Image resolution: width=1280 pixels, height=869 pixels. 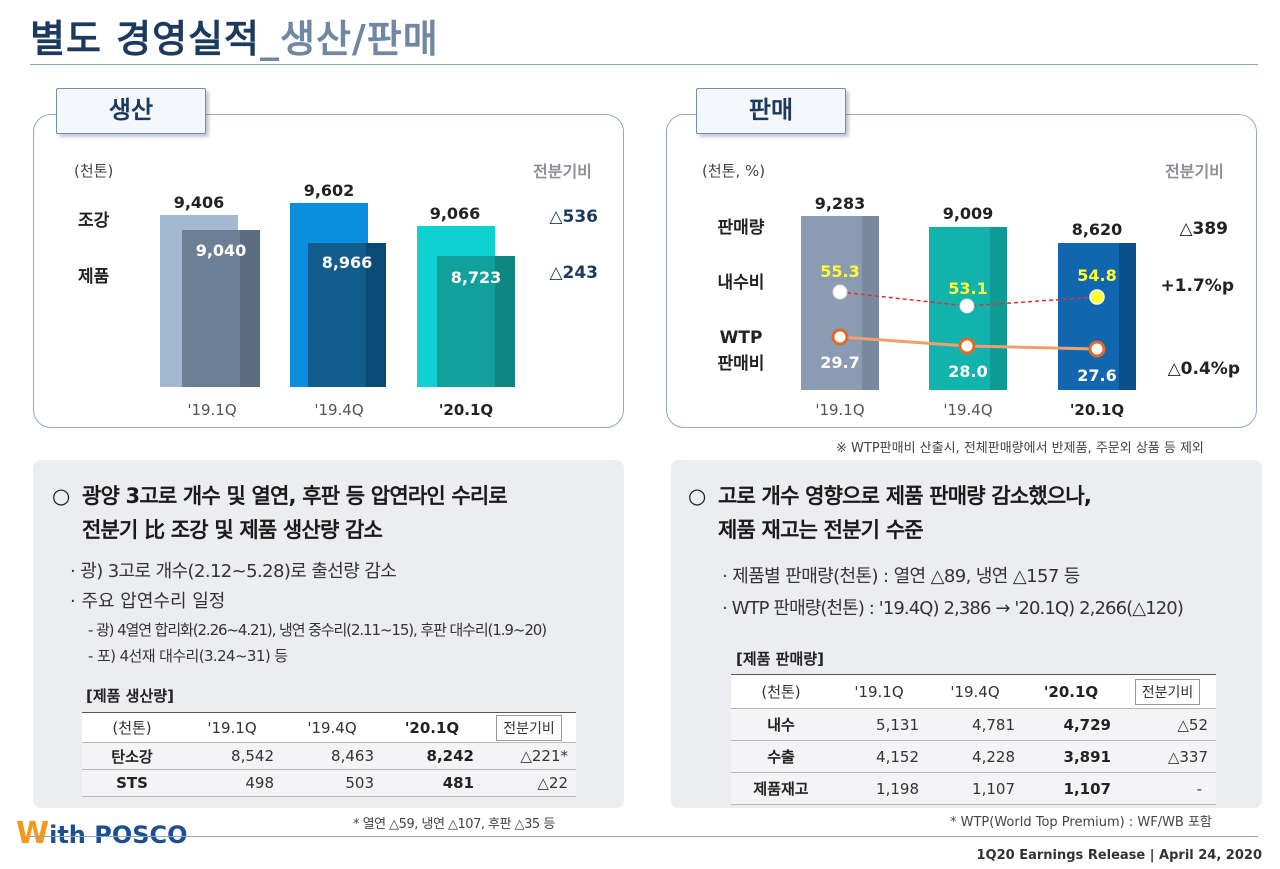 What do you see at coordinates (741, 283) in the screenshot?
I see `sales-label-domestic: 내수비` at bounding box center [741, 283].